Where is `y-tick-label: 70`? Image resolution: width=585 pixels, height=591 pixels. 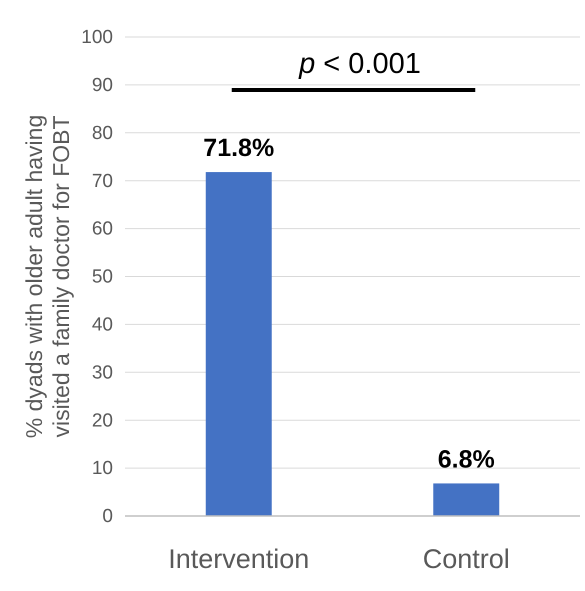
y-tick-label: 70 is located at coordinates (102, 181).